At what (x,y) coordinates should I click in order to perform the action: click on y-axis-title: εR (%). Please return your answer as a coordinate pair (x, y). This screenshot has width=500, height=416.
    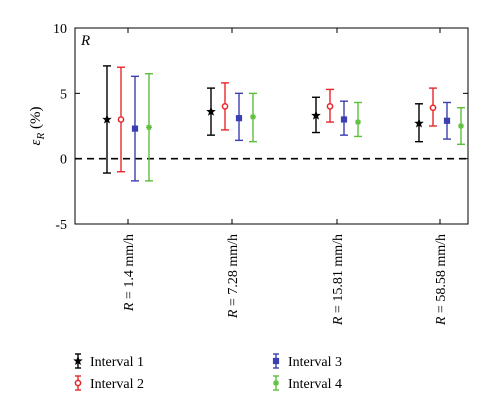
    Looking at the image, I should click on (37, 126).